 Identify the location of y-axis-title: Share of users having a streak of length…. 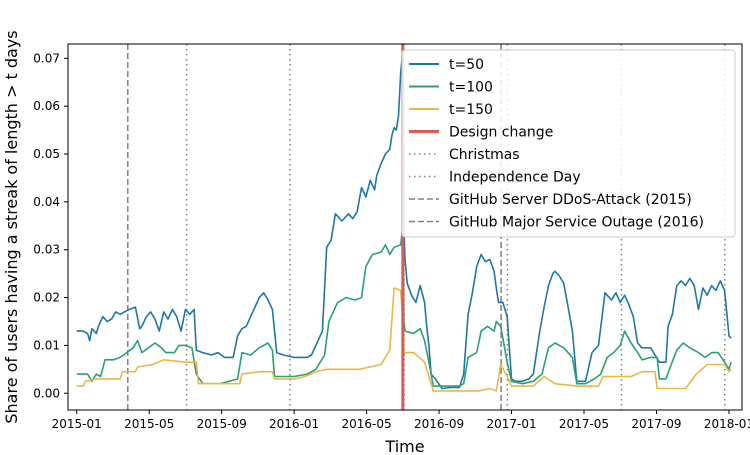
(11, 226).